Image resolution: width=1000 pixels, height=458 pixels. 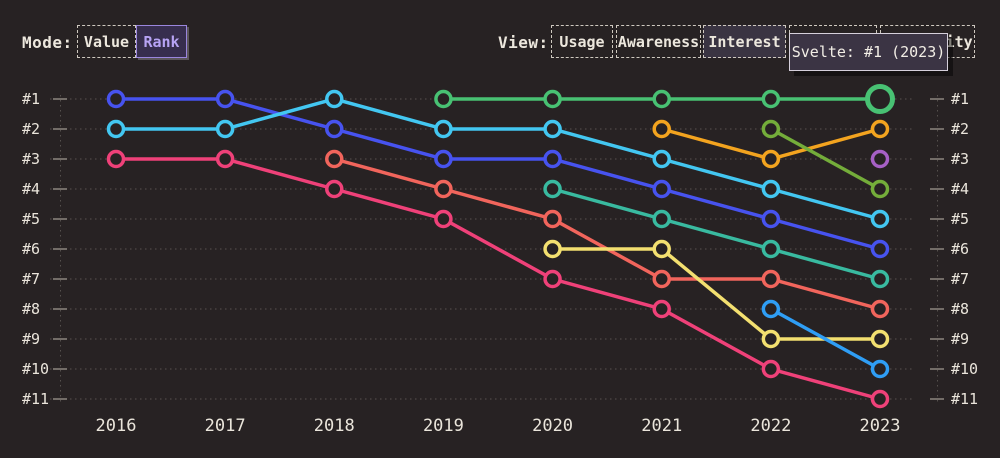 I want to click on view-usage-button: Usage, so click(x=582, y=41).